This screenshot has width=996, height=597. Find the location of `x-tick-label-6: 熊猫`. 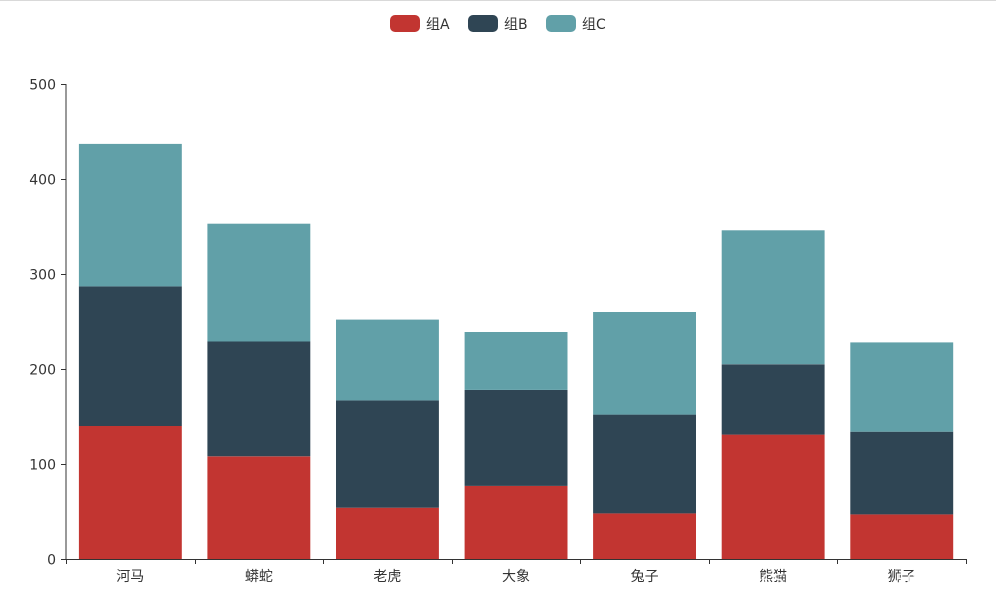

x-tick-label-6: 熊猫 is located at coordinates (773, 577).